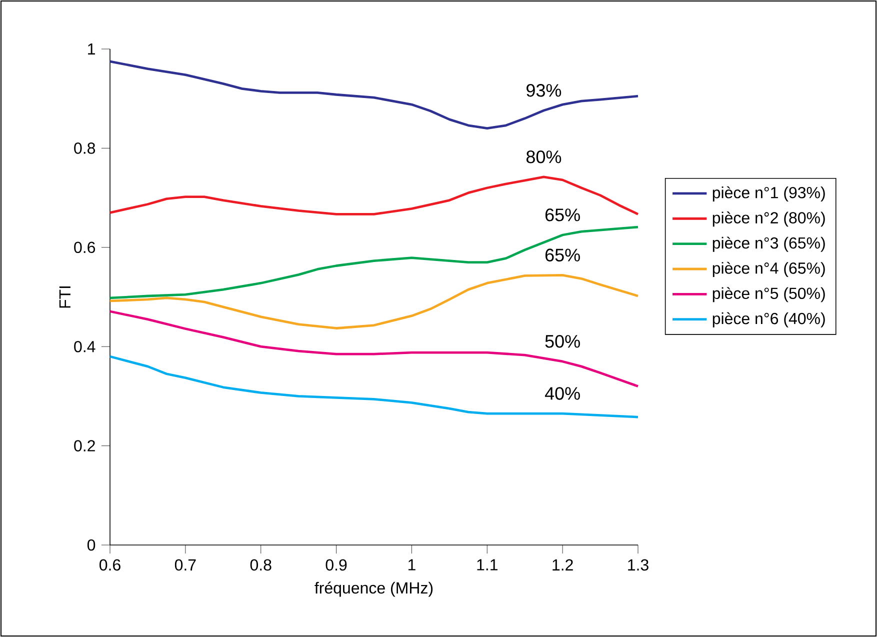 This screenshot has width=877, height=637. What do you see at coordinates (487, 564) in the screenshot?
I see `x-tick-label: 1.1` at bounding box center [487, 564].